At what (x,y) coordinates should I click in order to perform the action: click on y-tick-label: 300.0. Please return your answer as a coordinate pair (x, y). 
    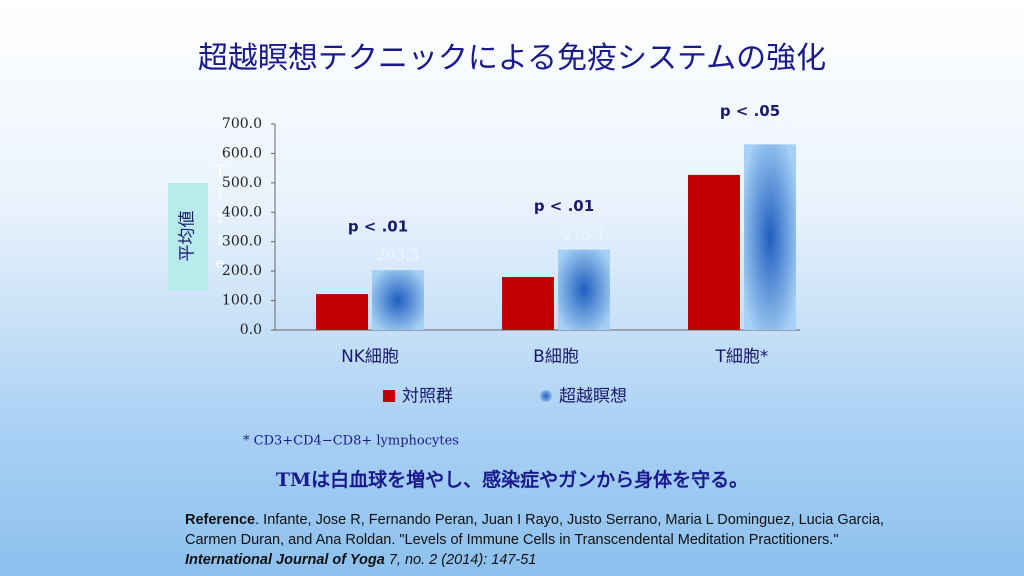
    Looking at the image, I should click on (242, 242).